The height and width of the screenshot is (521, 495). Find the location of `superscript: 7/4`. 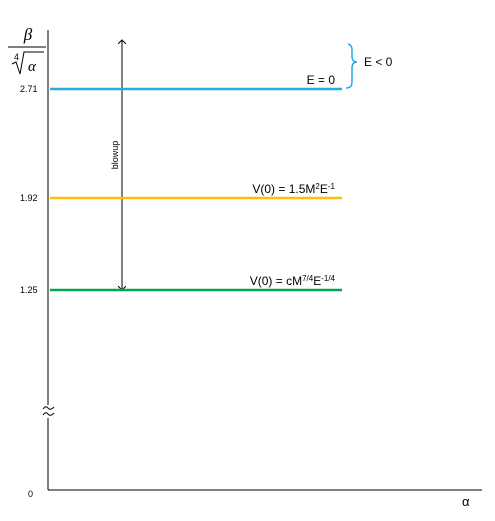

superscript: 7/4 is located at coordinates (308, 278).